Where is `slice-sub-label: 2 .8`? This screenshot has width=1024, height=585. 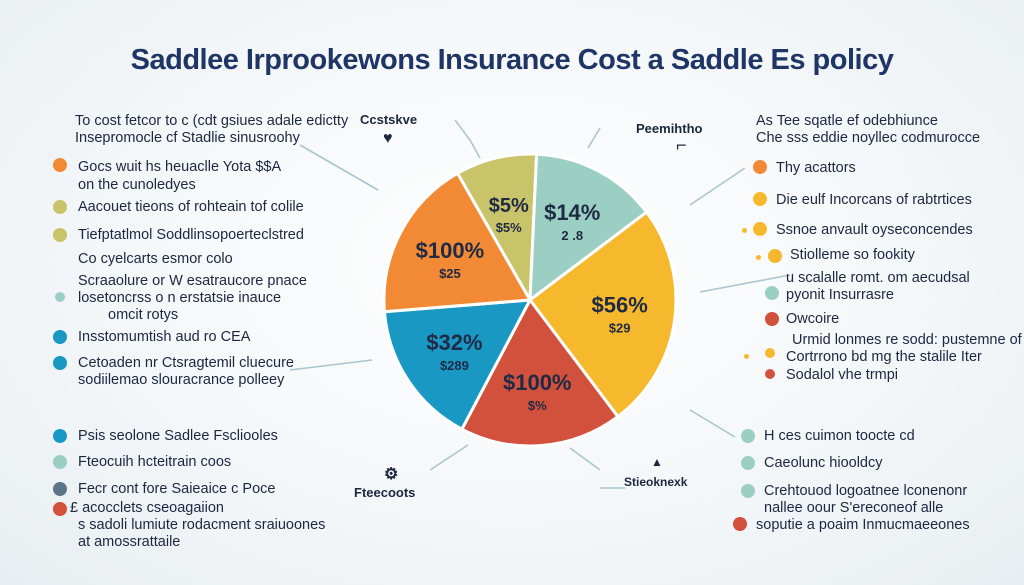 slice-sub-label: 2 .8 is located at coordinates (572, 235).